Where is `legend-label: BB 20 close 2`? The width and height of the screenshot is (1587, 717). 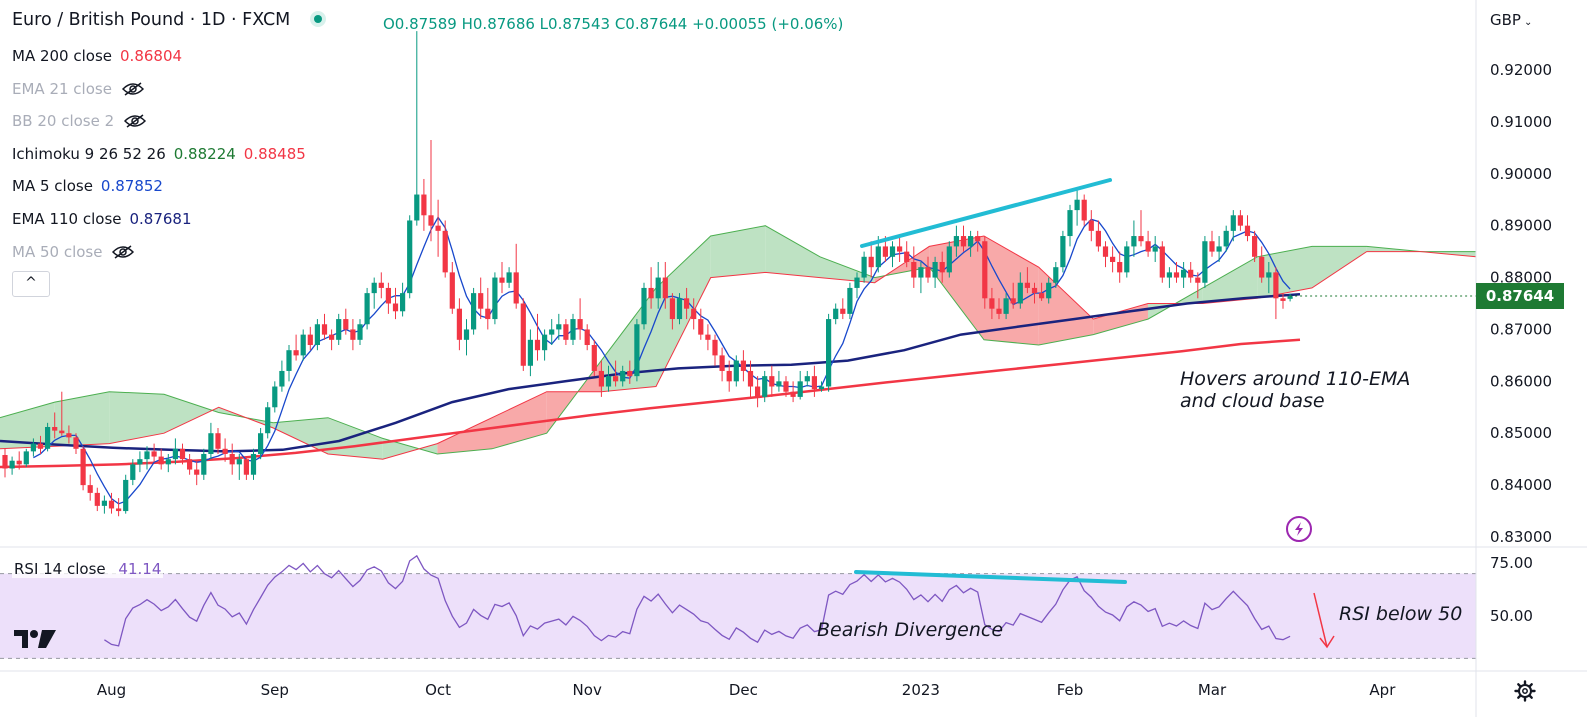 legend-label: BB 20 close 2 is located at coordinates (63, 121).